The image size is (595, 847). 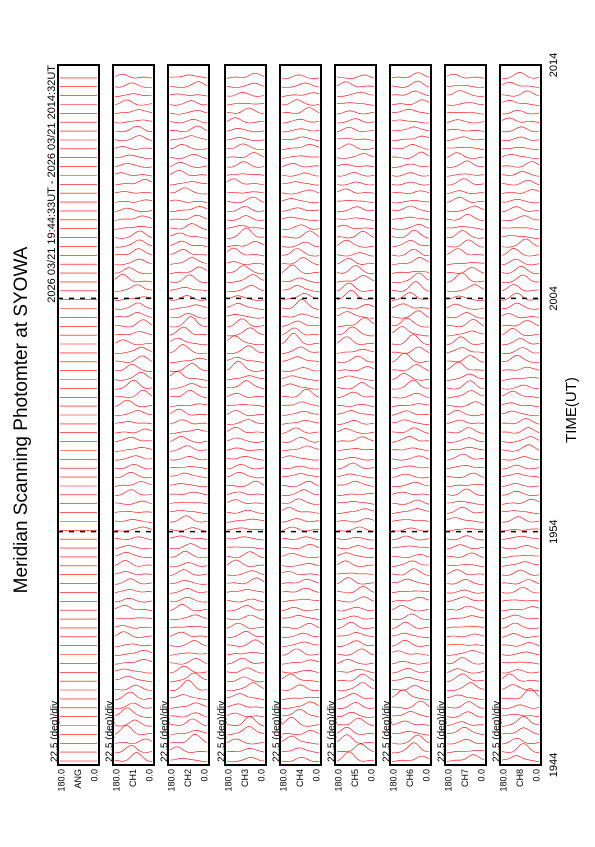 What do you see at coordinates (465, 415) in the screenshot?
I see `panel-frame` at bounding box center [465, 415].